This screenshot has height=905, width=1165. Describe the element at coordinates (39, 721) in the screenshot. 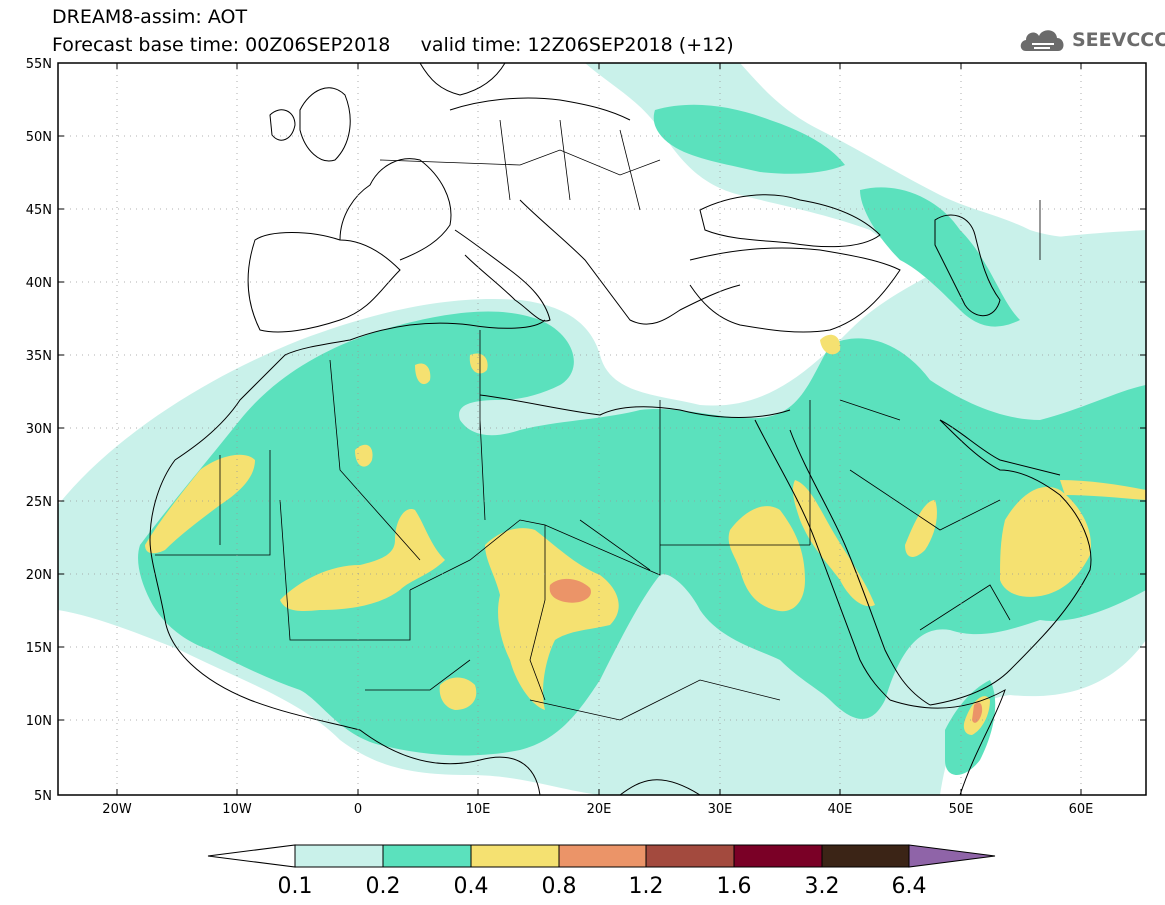

I see `lat-label: 10N` at that location.